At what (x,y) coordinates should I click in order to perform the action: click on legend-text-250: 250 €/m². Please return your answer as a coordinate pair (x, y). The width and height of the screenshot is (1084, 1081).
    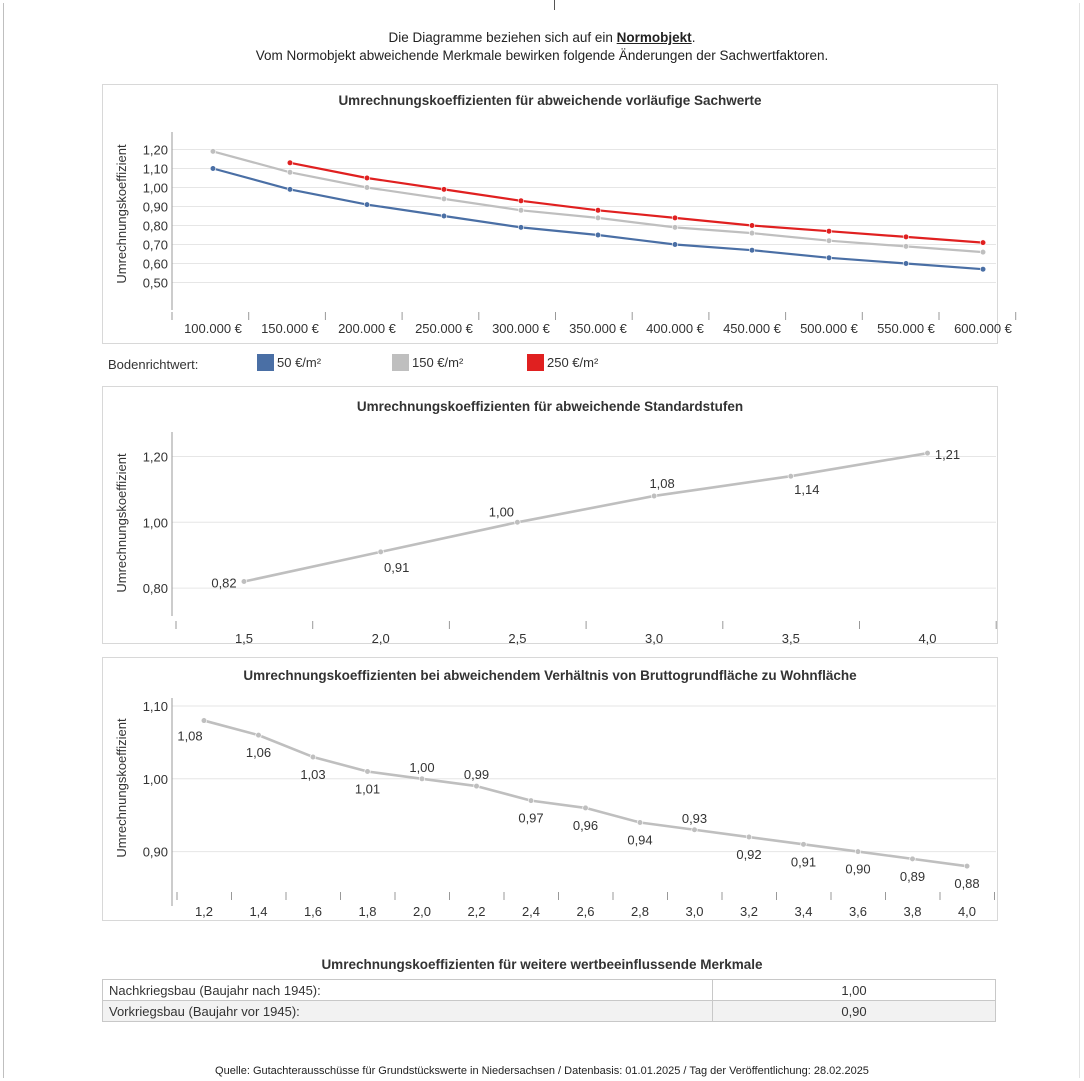
    Looking at the image, I should click on (573, 363).